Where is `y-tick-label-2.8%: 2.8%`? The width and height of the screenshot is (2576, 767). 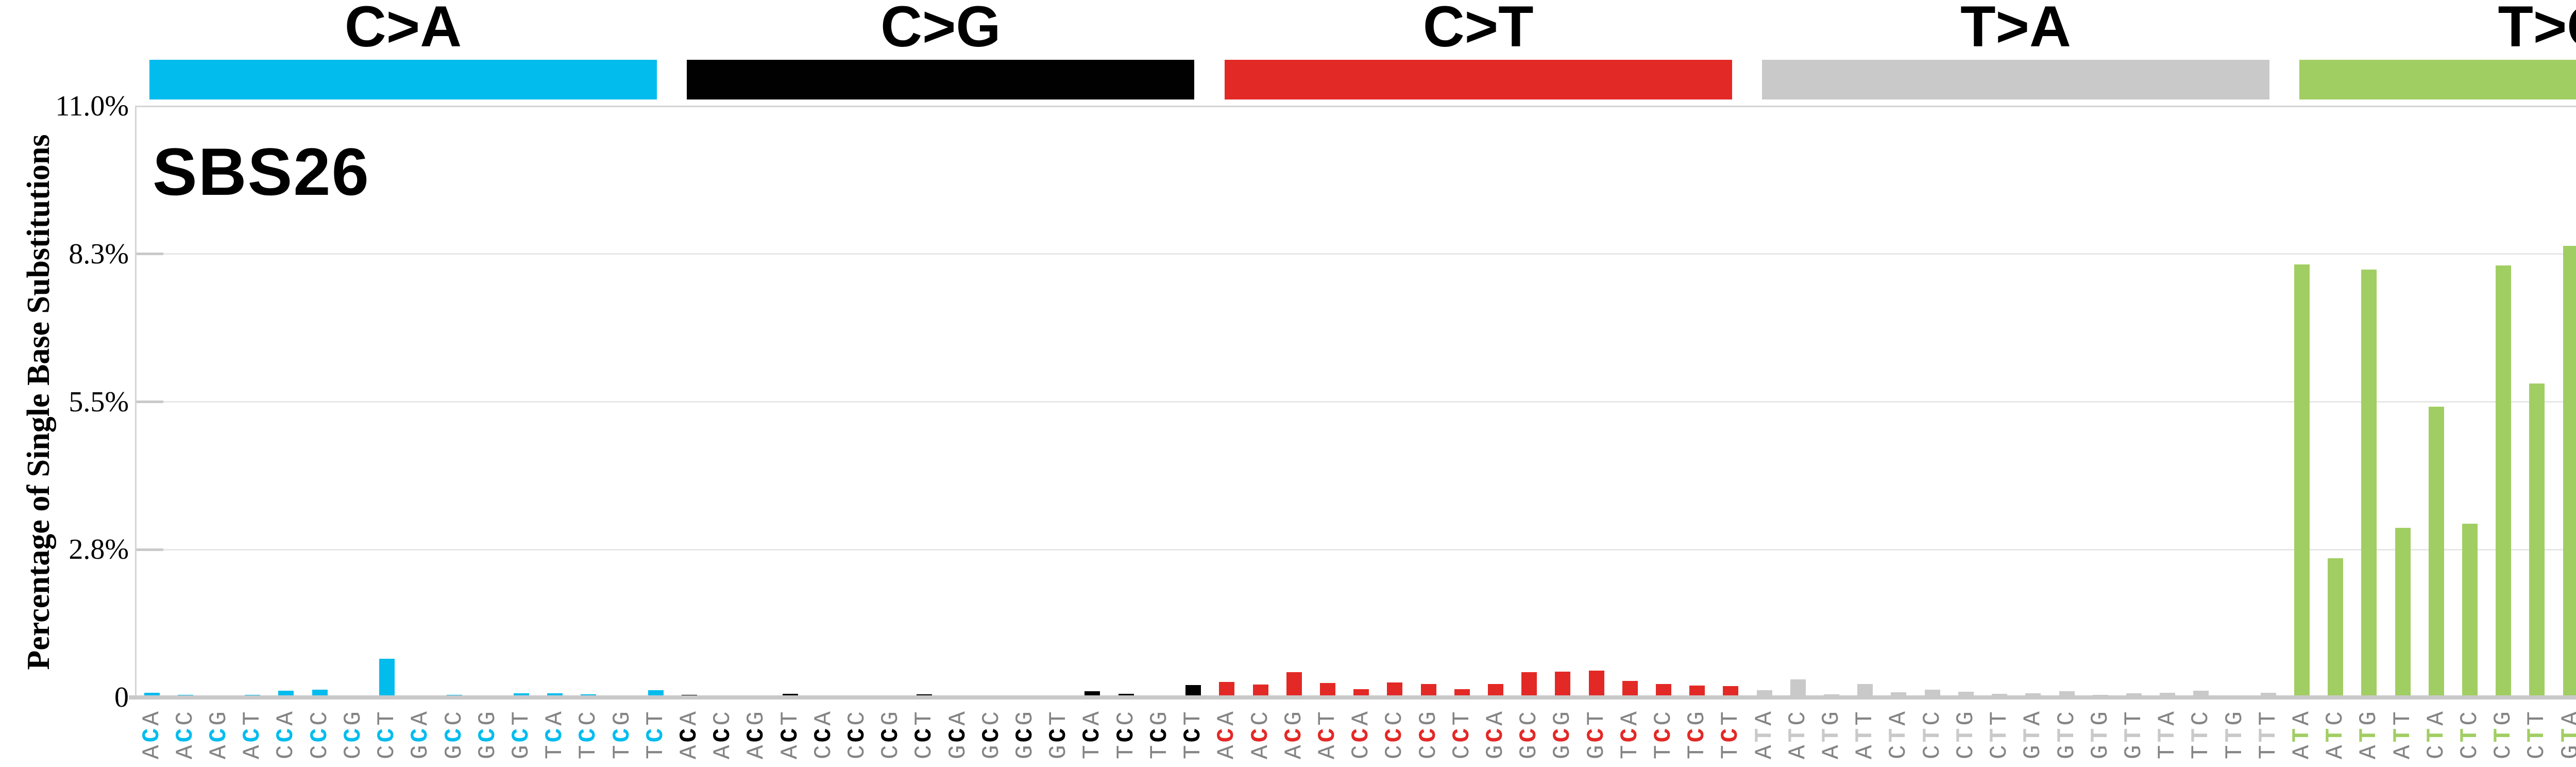 y-tick-label-2.8%: 2.8% is located at coordinates (99, 549).